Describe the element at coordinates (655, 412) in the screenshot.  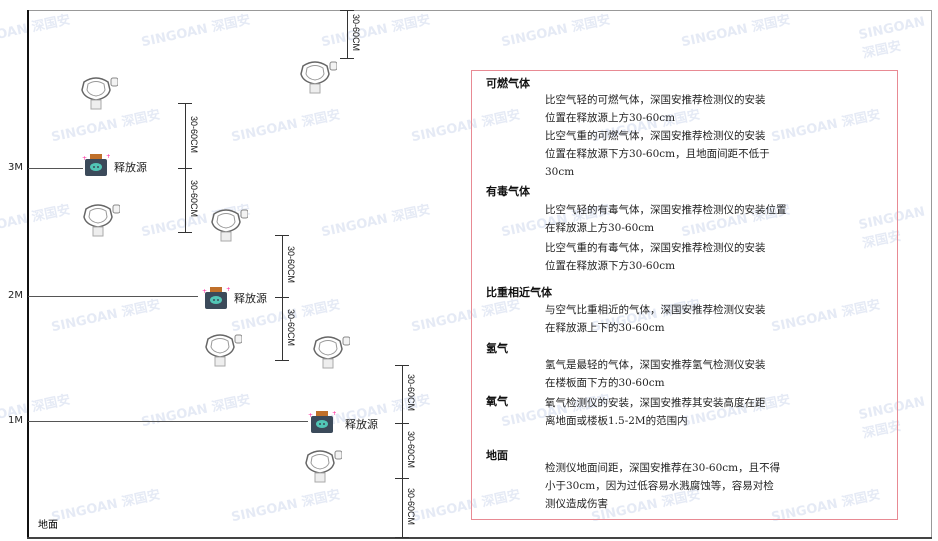
I see `note-paragraph: 氧气检测仪的安装，深国安推荐其安装高度在距 离地面或楼板1.5-2M的范围内` at that location.